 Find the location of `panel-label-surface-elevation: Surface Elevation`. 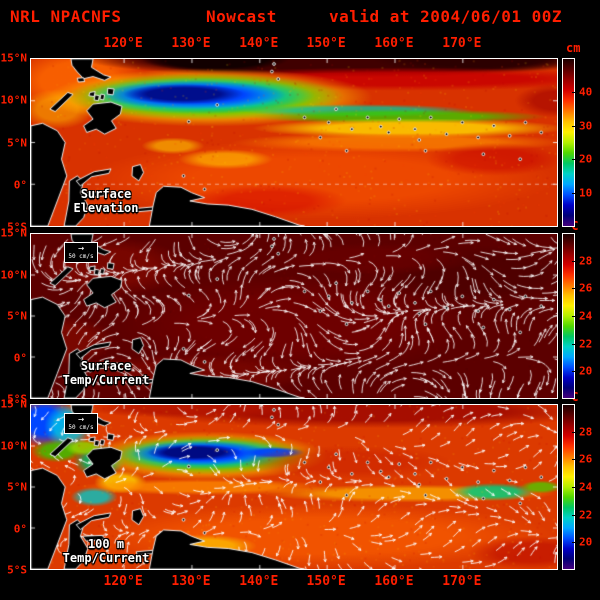

panel-label-surface-elevation: Surface Elevation is located at coordinates (106, 201).